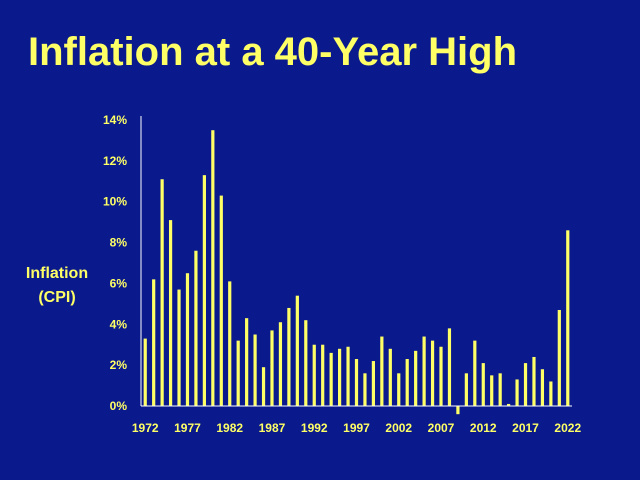 Image resolution: width=640 pixels, height=480 pixels. Describe the element at coordinates (483, 428) in the screenshot. I see `x-tick-label: 2012` at that location.